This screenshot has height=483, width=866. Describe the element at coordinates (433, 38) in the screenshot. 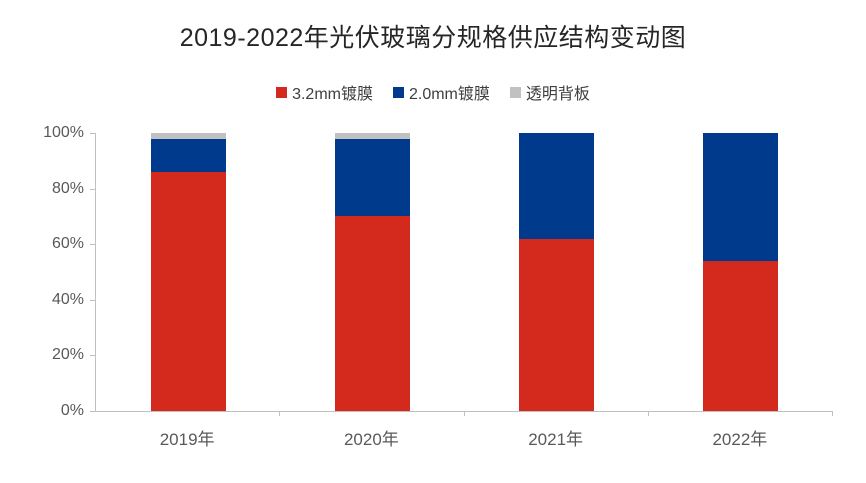

I see `chart-title: 2019-2022年光伏玻璃分规格供应结构变动图` at that location.